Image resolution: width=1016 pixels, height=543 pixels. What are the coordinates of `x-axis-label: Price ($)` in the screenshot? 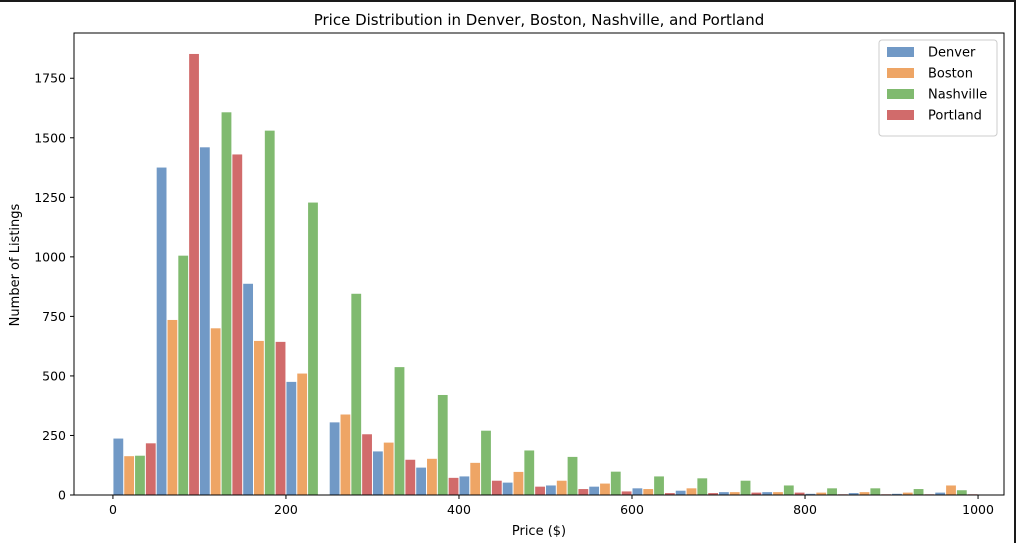 It's located at (539, 531).